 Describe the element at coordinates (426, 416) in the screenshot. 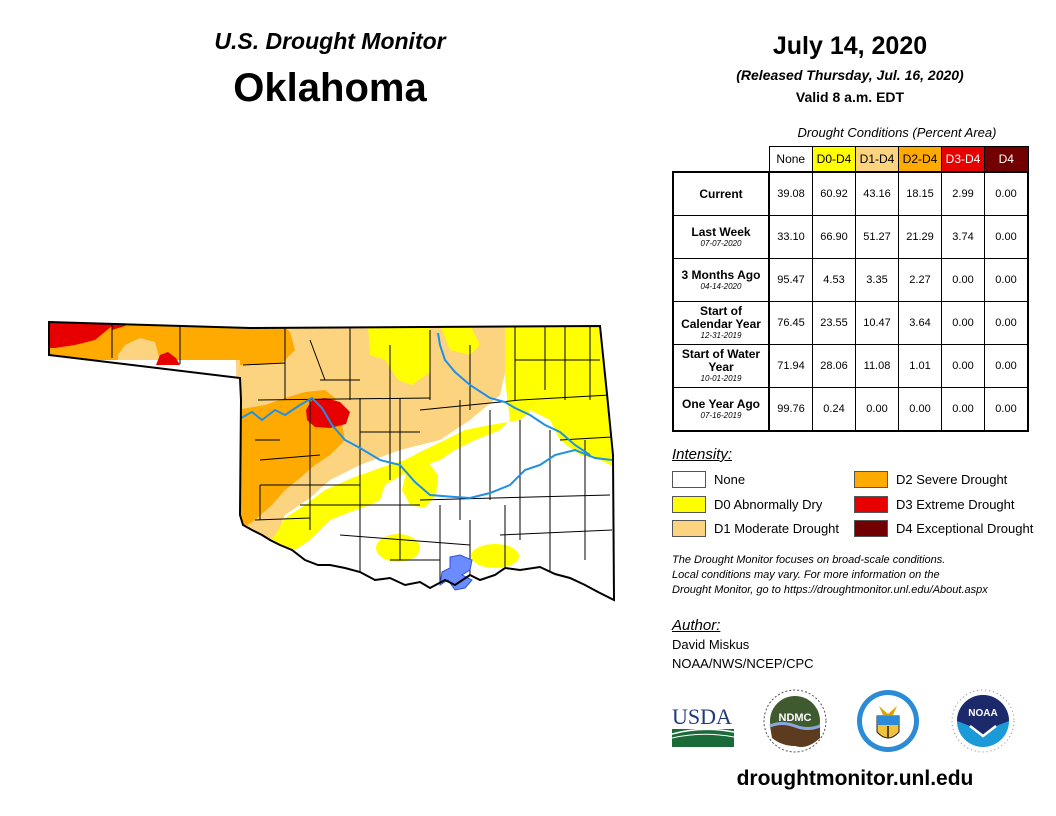

I see `rivers` at that location.